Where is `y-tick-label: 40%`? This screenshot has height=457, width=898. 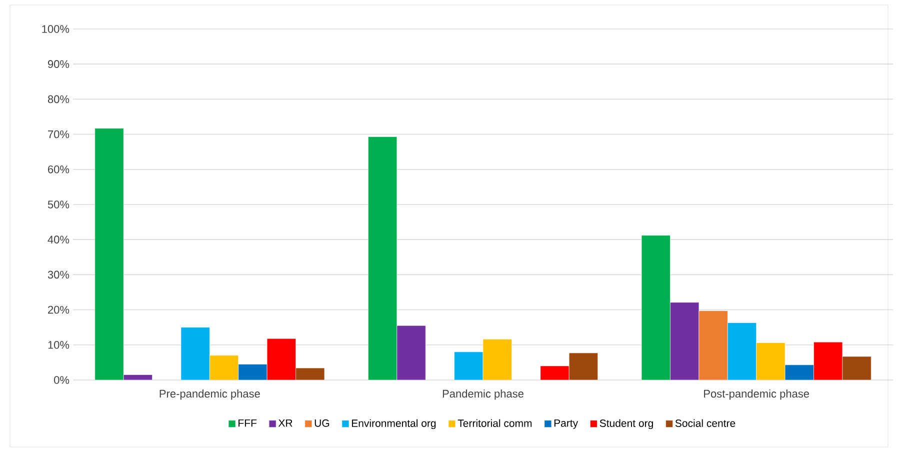
y-tick-label: 40% is located at coordinates (59, 240).